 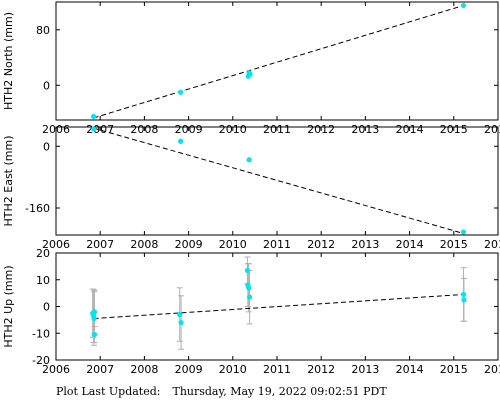 What do you see at coordinates (144, 369) in the screenshot?
I see `panel-3-x-tick-label: 2008` at bounding box center [144, 369].